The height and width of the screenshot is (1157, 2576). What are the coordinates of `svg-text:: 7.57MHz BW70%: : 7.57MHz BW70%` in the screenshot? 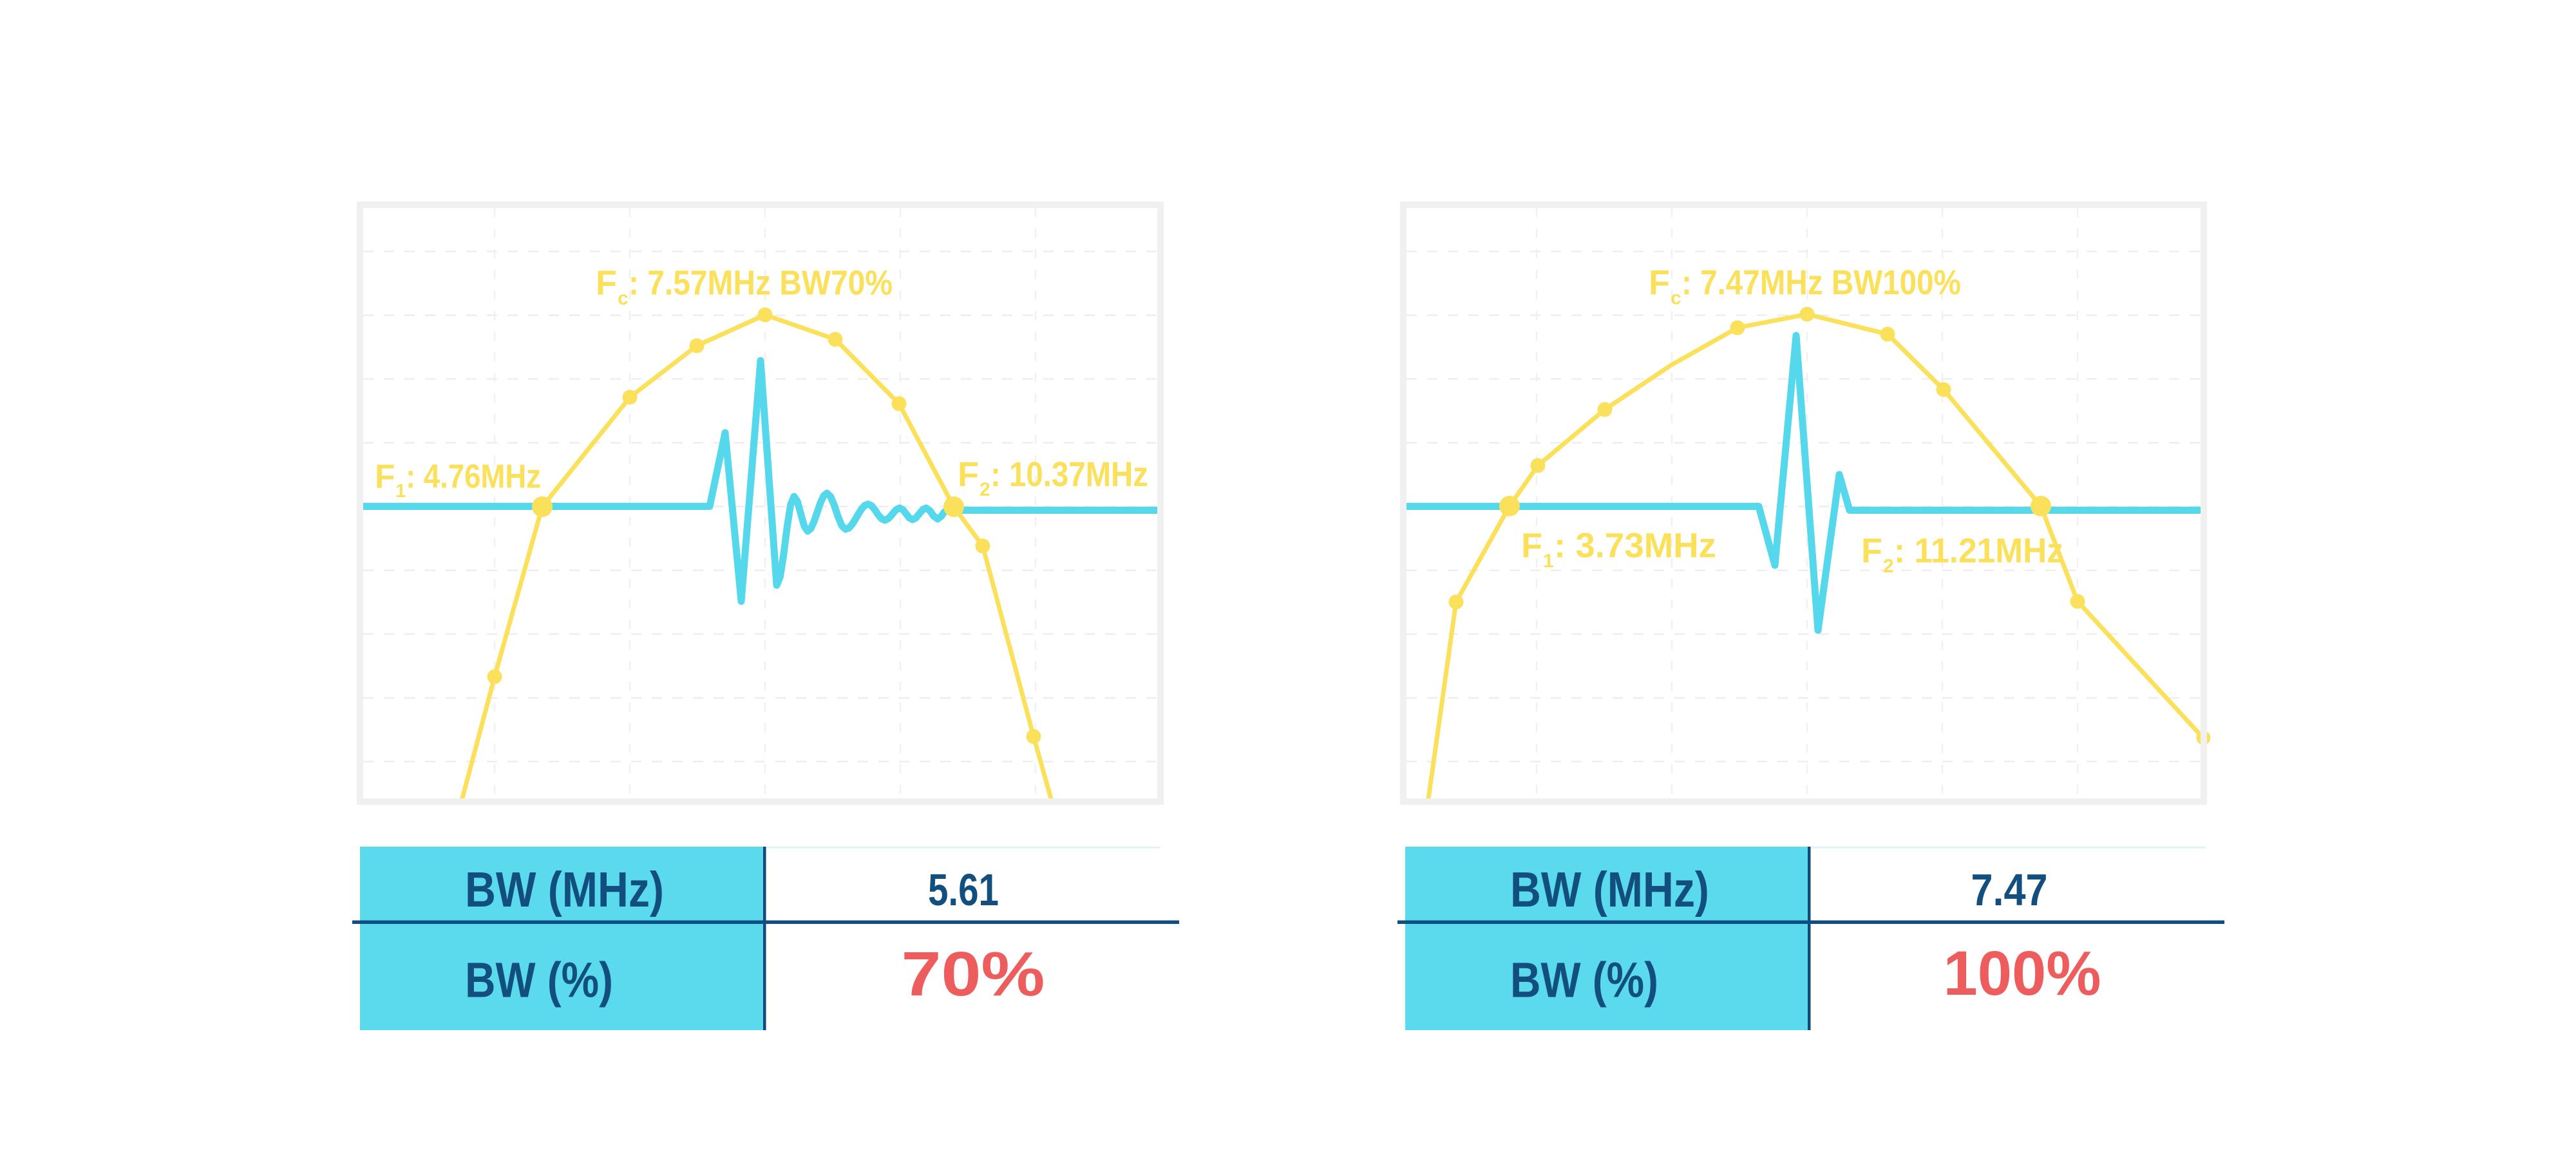 It's located at (761, 283).